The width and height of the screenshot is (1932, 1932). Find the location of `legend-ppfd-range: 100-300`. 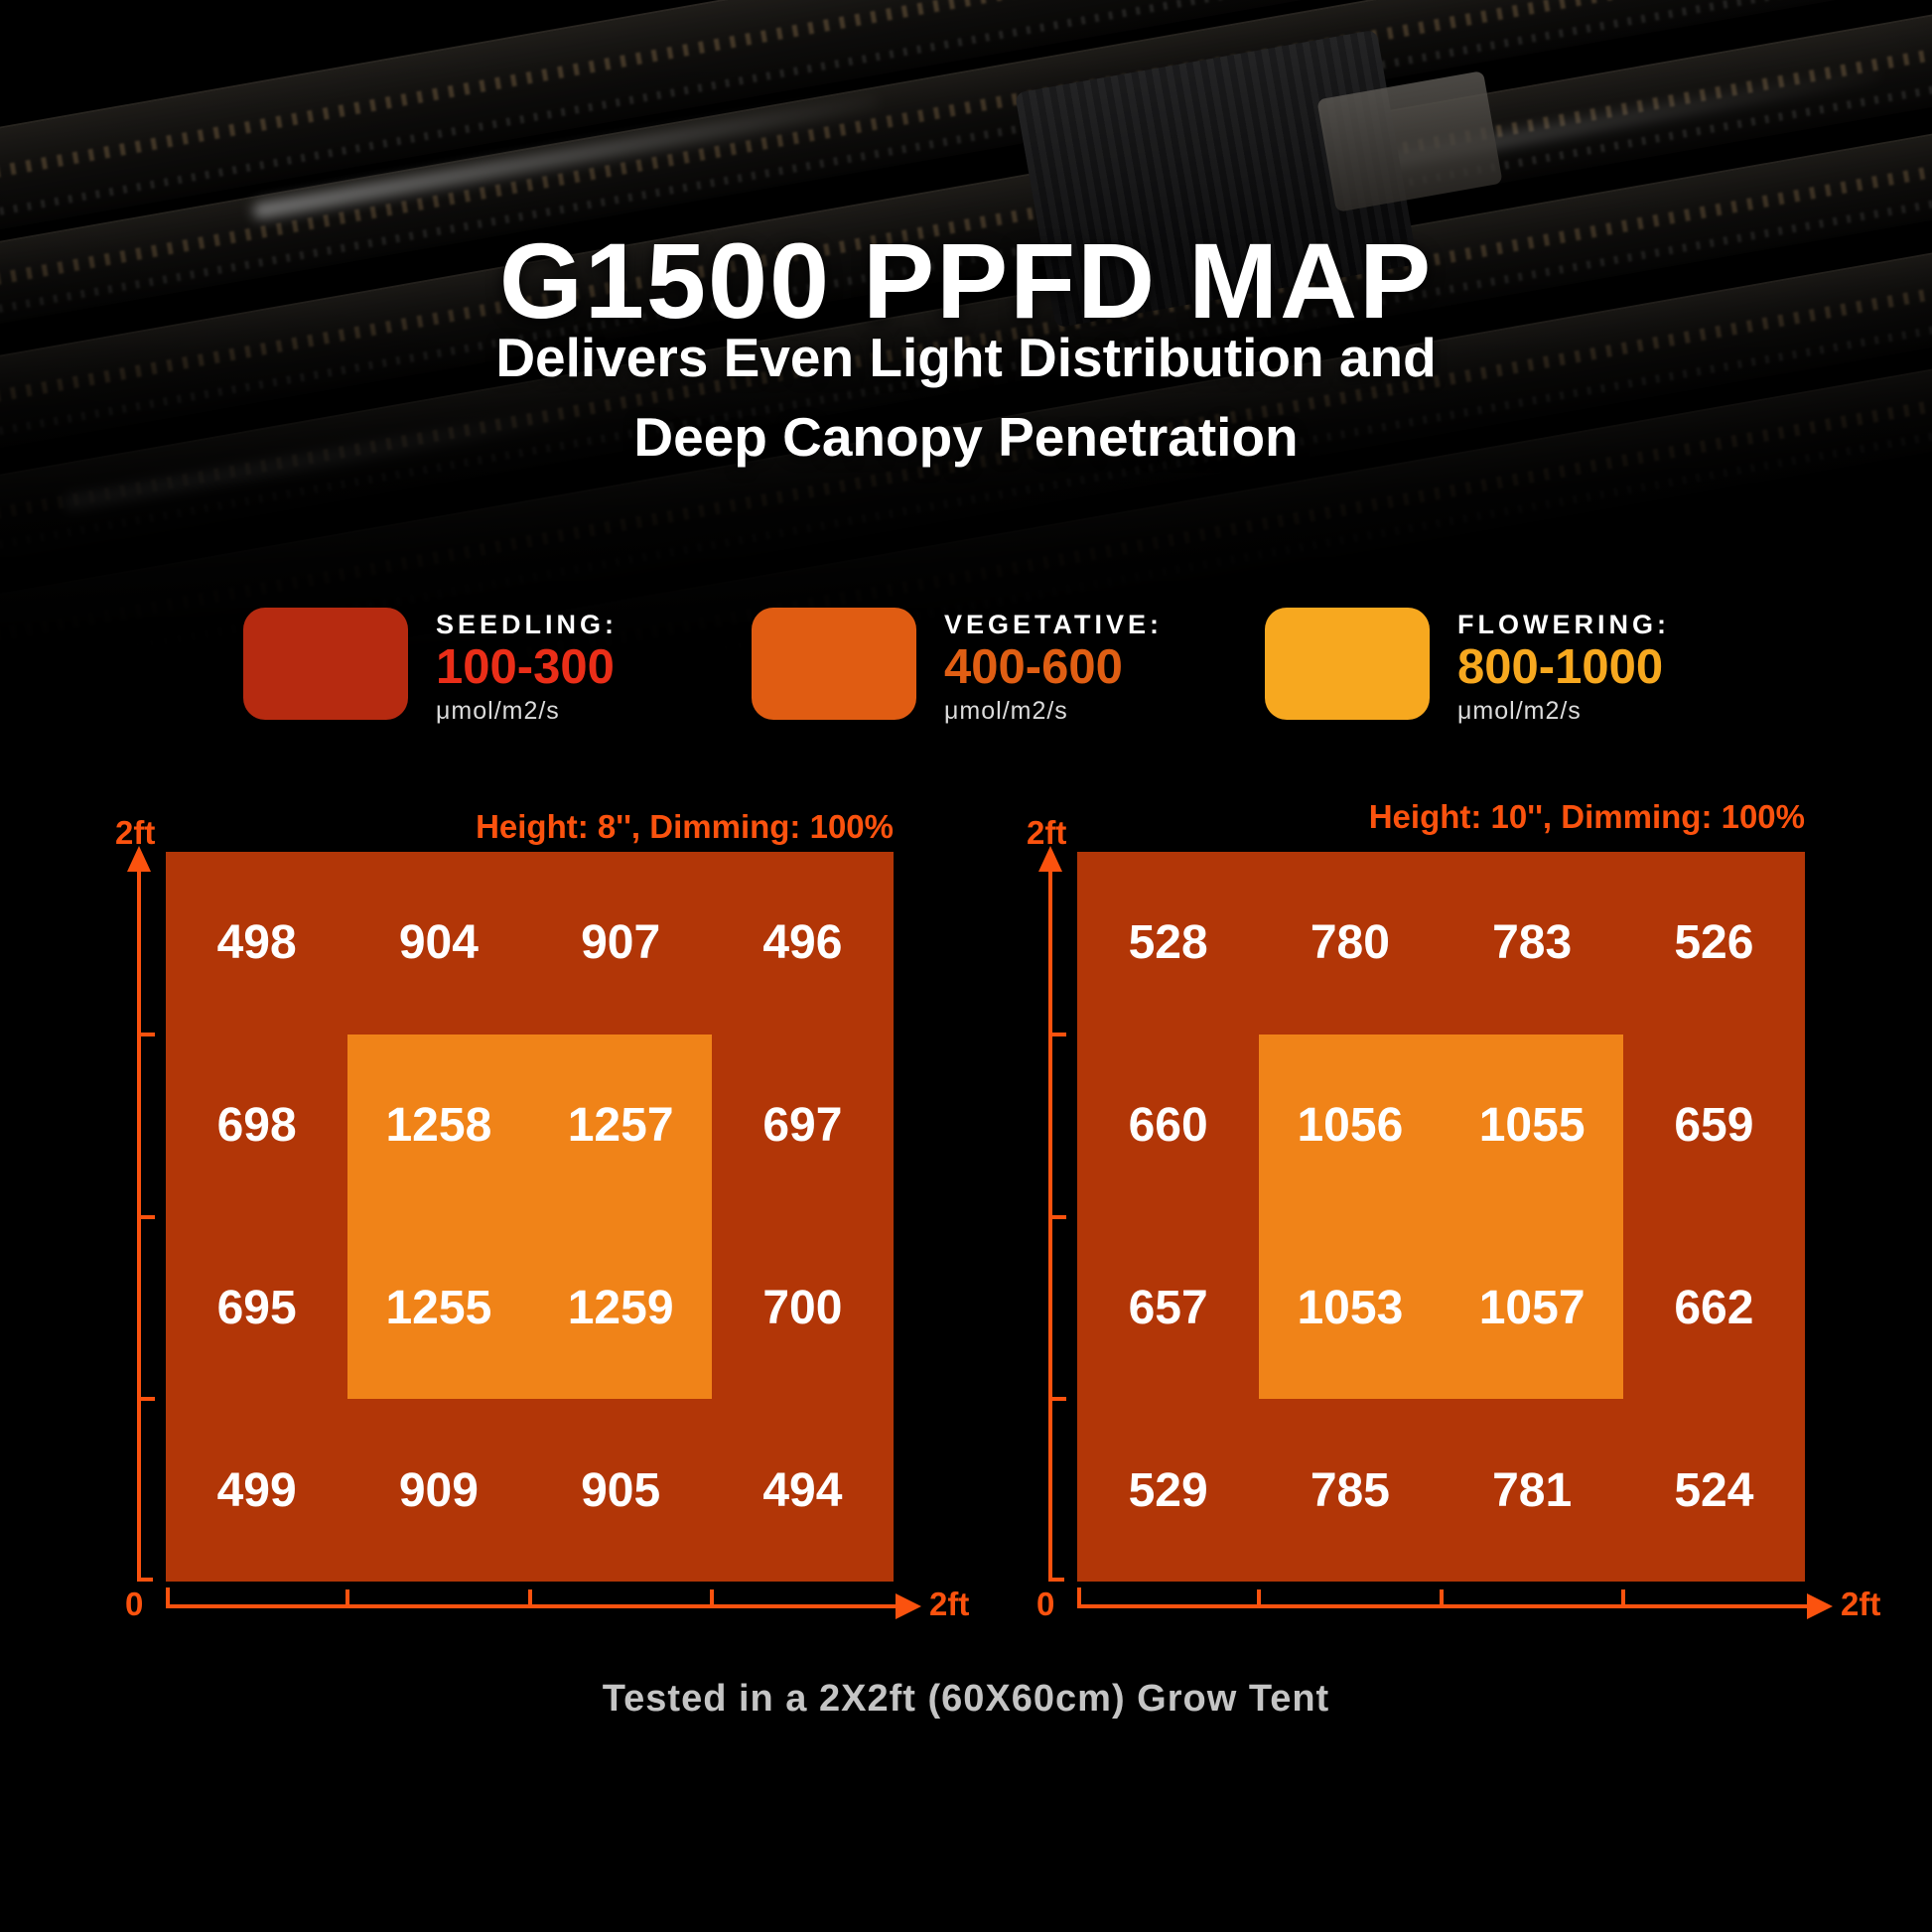

legend-ppfd-range: 100-300 is located at coordinates (525, 667).